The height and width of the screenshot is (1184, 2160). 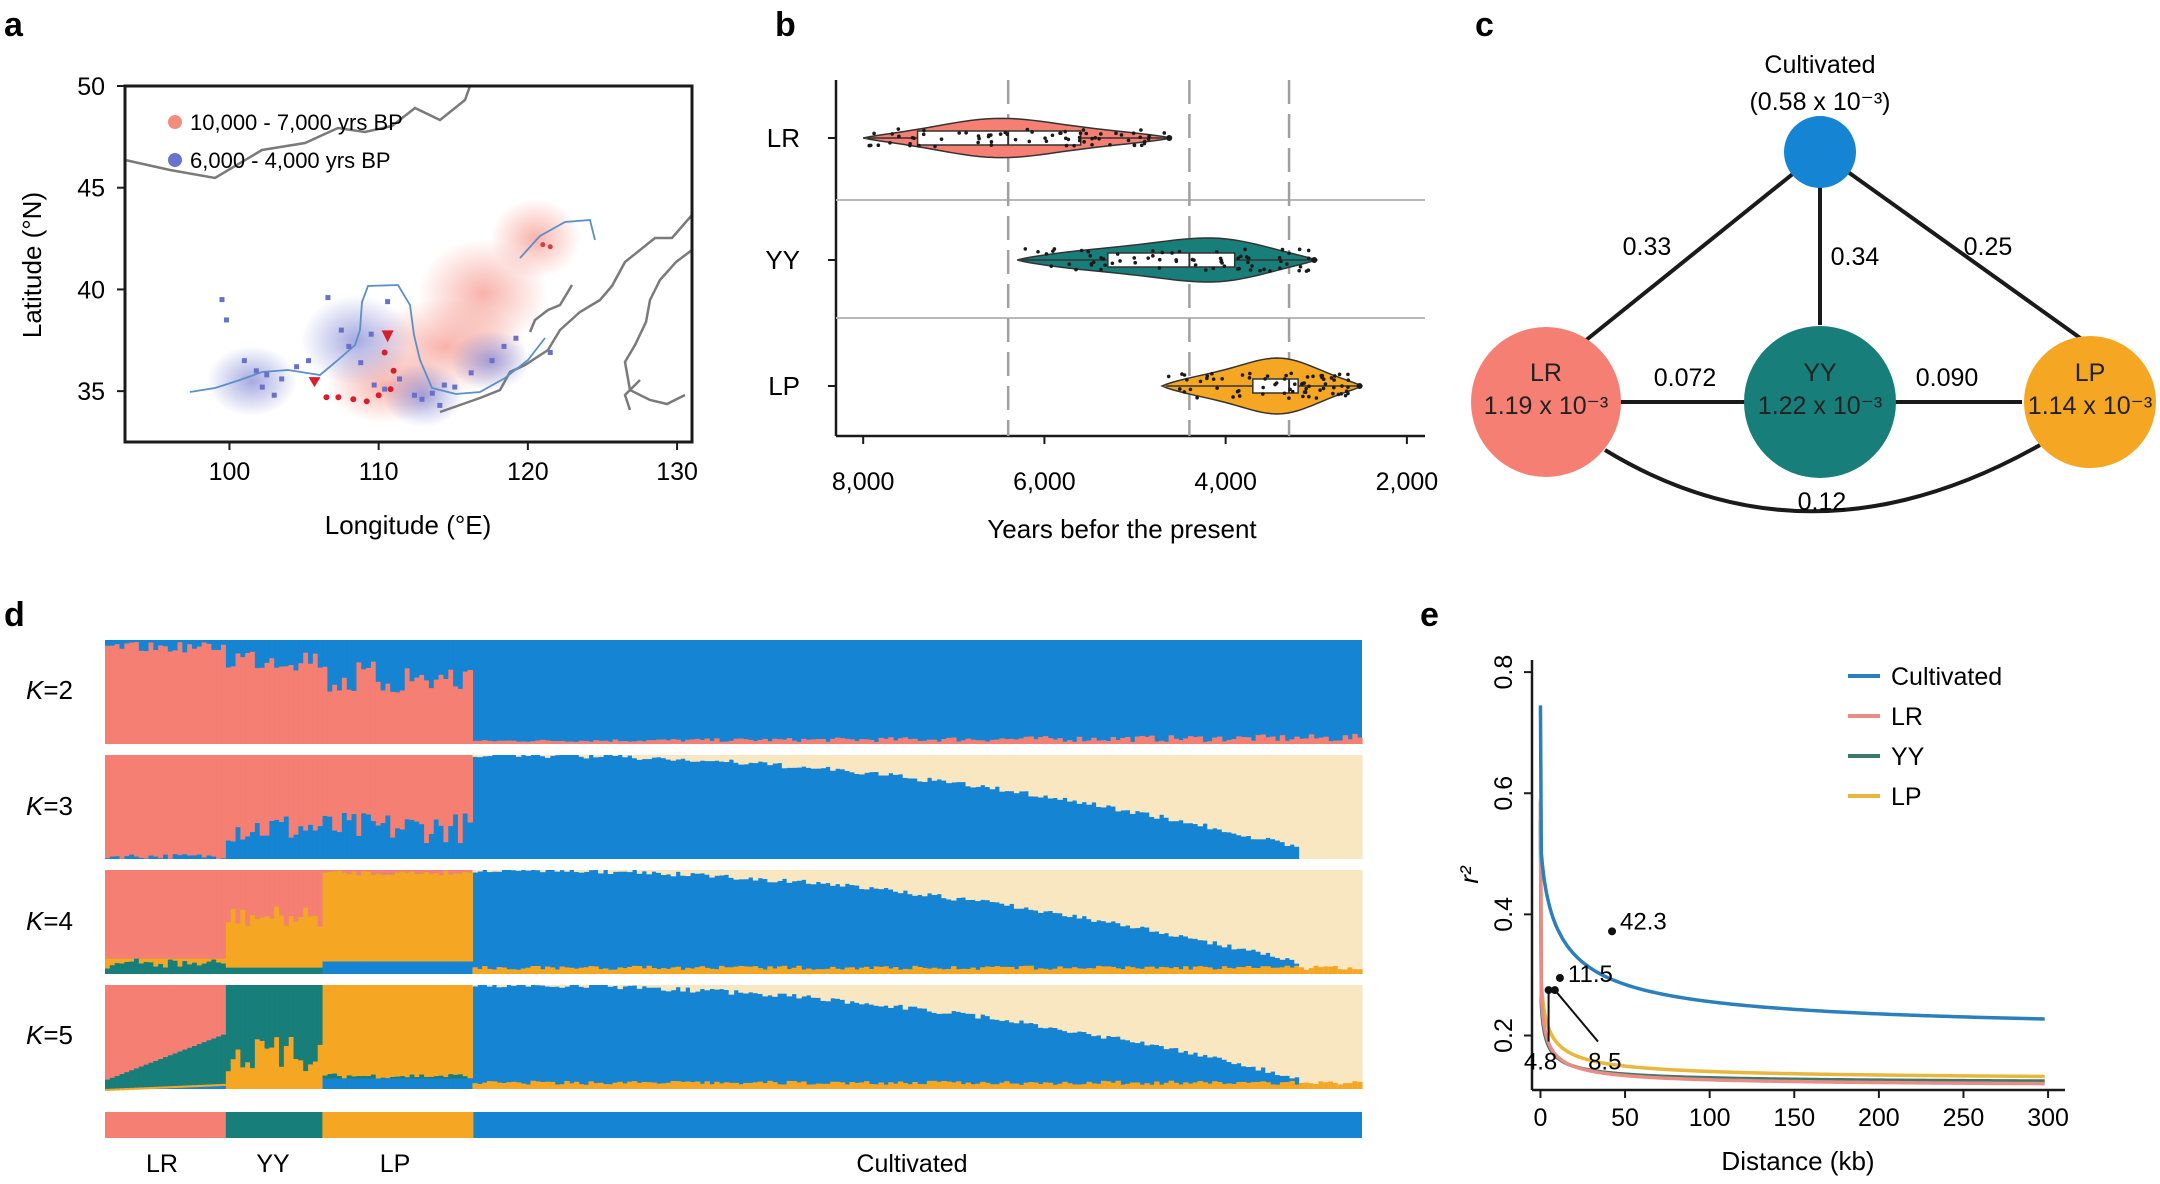 I want to click on edge-label-cultivated-lr: 0.33, so click(x=1647, y=247).